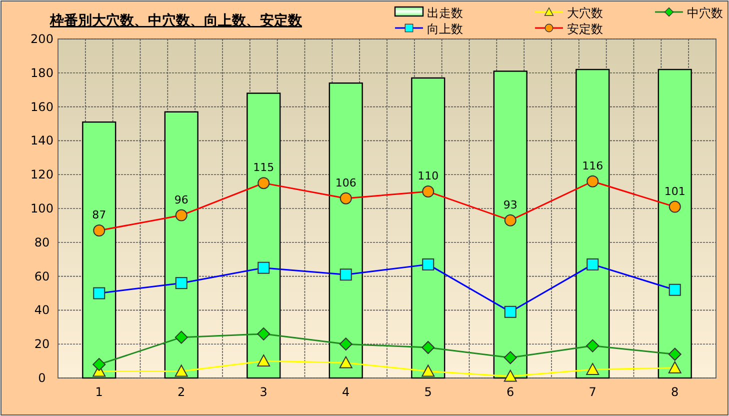 The width and height of the screenshot is (729, 416). Describe the element at coordinates (263, 167) in the screenshot. I see `data-label: 115` at that location.